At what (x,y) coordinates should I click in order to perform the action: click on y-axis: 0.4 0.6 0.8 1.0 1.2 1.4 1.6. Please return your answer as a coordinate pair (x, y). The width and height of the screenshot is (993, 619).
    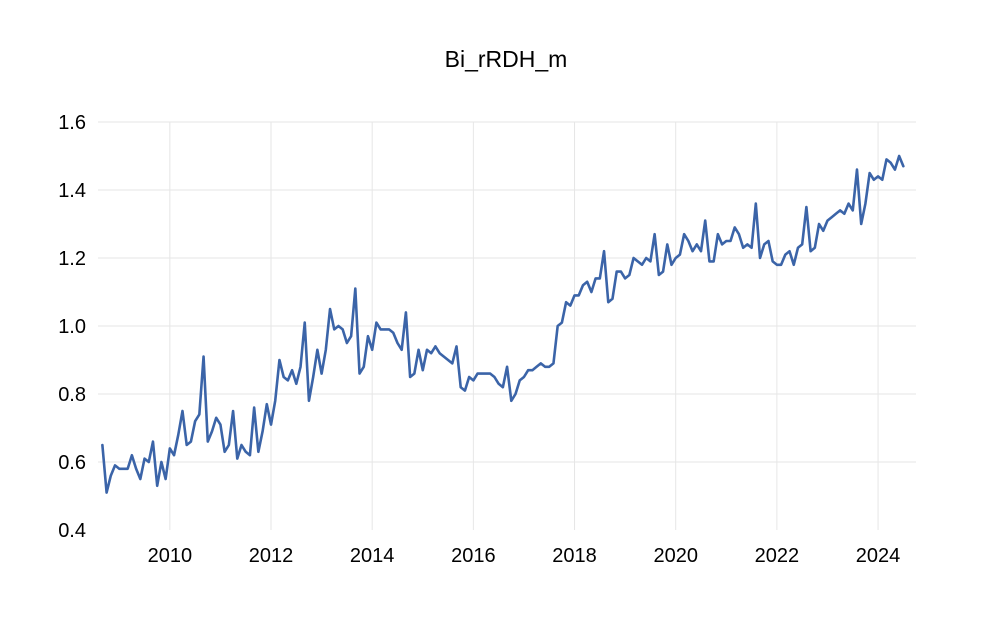
    Looking at the image, I should click on (72, 327).